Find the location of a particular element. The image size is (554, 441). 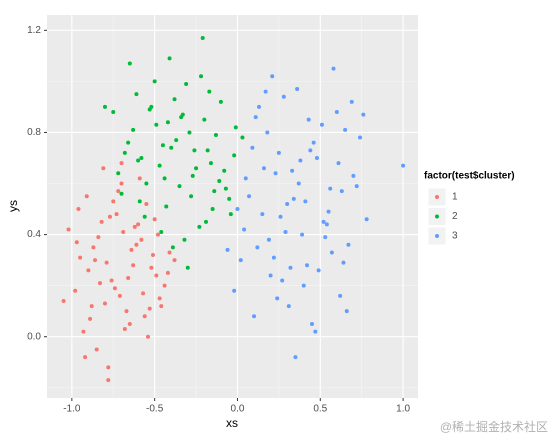

x-tick-label: 1.0 is located at coordinates (403, 409).